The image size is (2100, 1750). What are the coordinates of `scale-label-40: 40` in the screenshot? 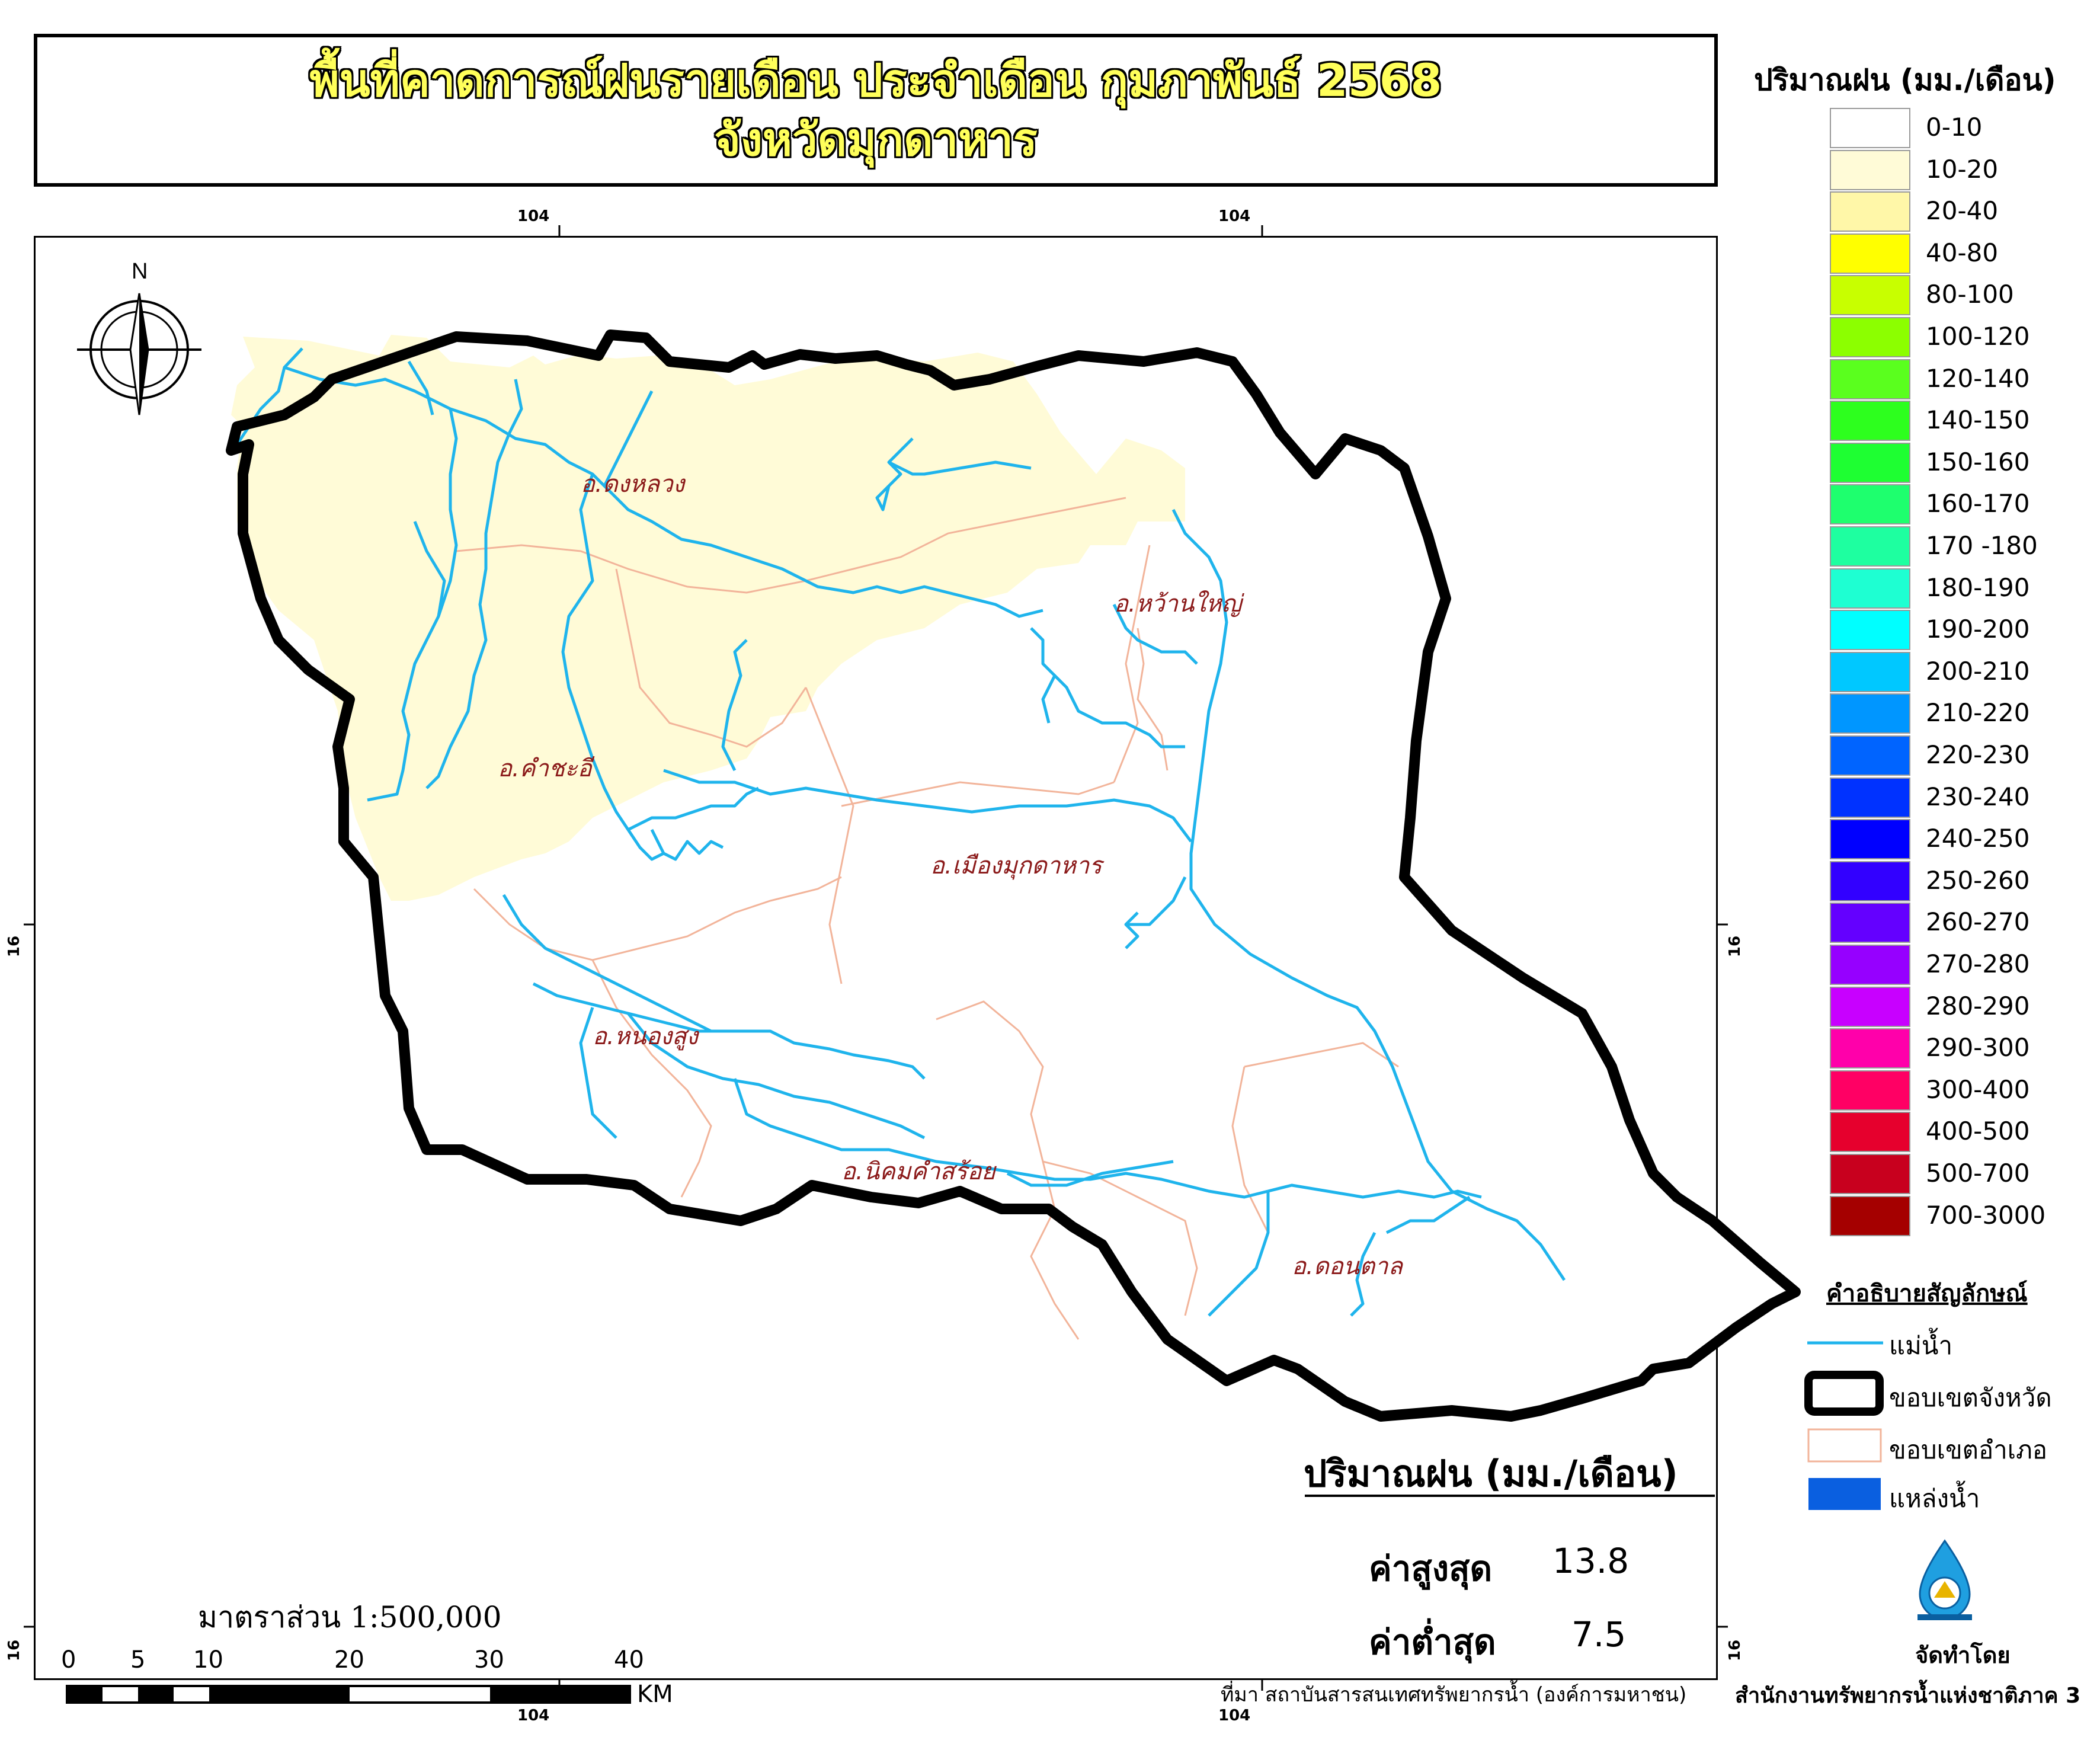 It's located at (629, 1660).